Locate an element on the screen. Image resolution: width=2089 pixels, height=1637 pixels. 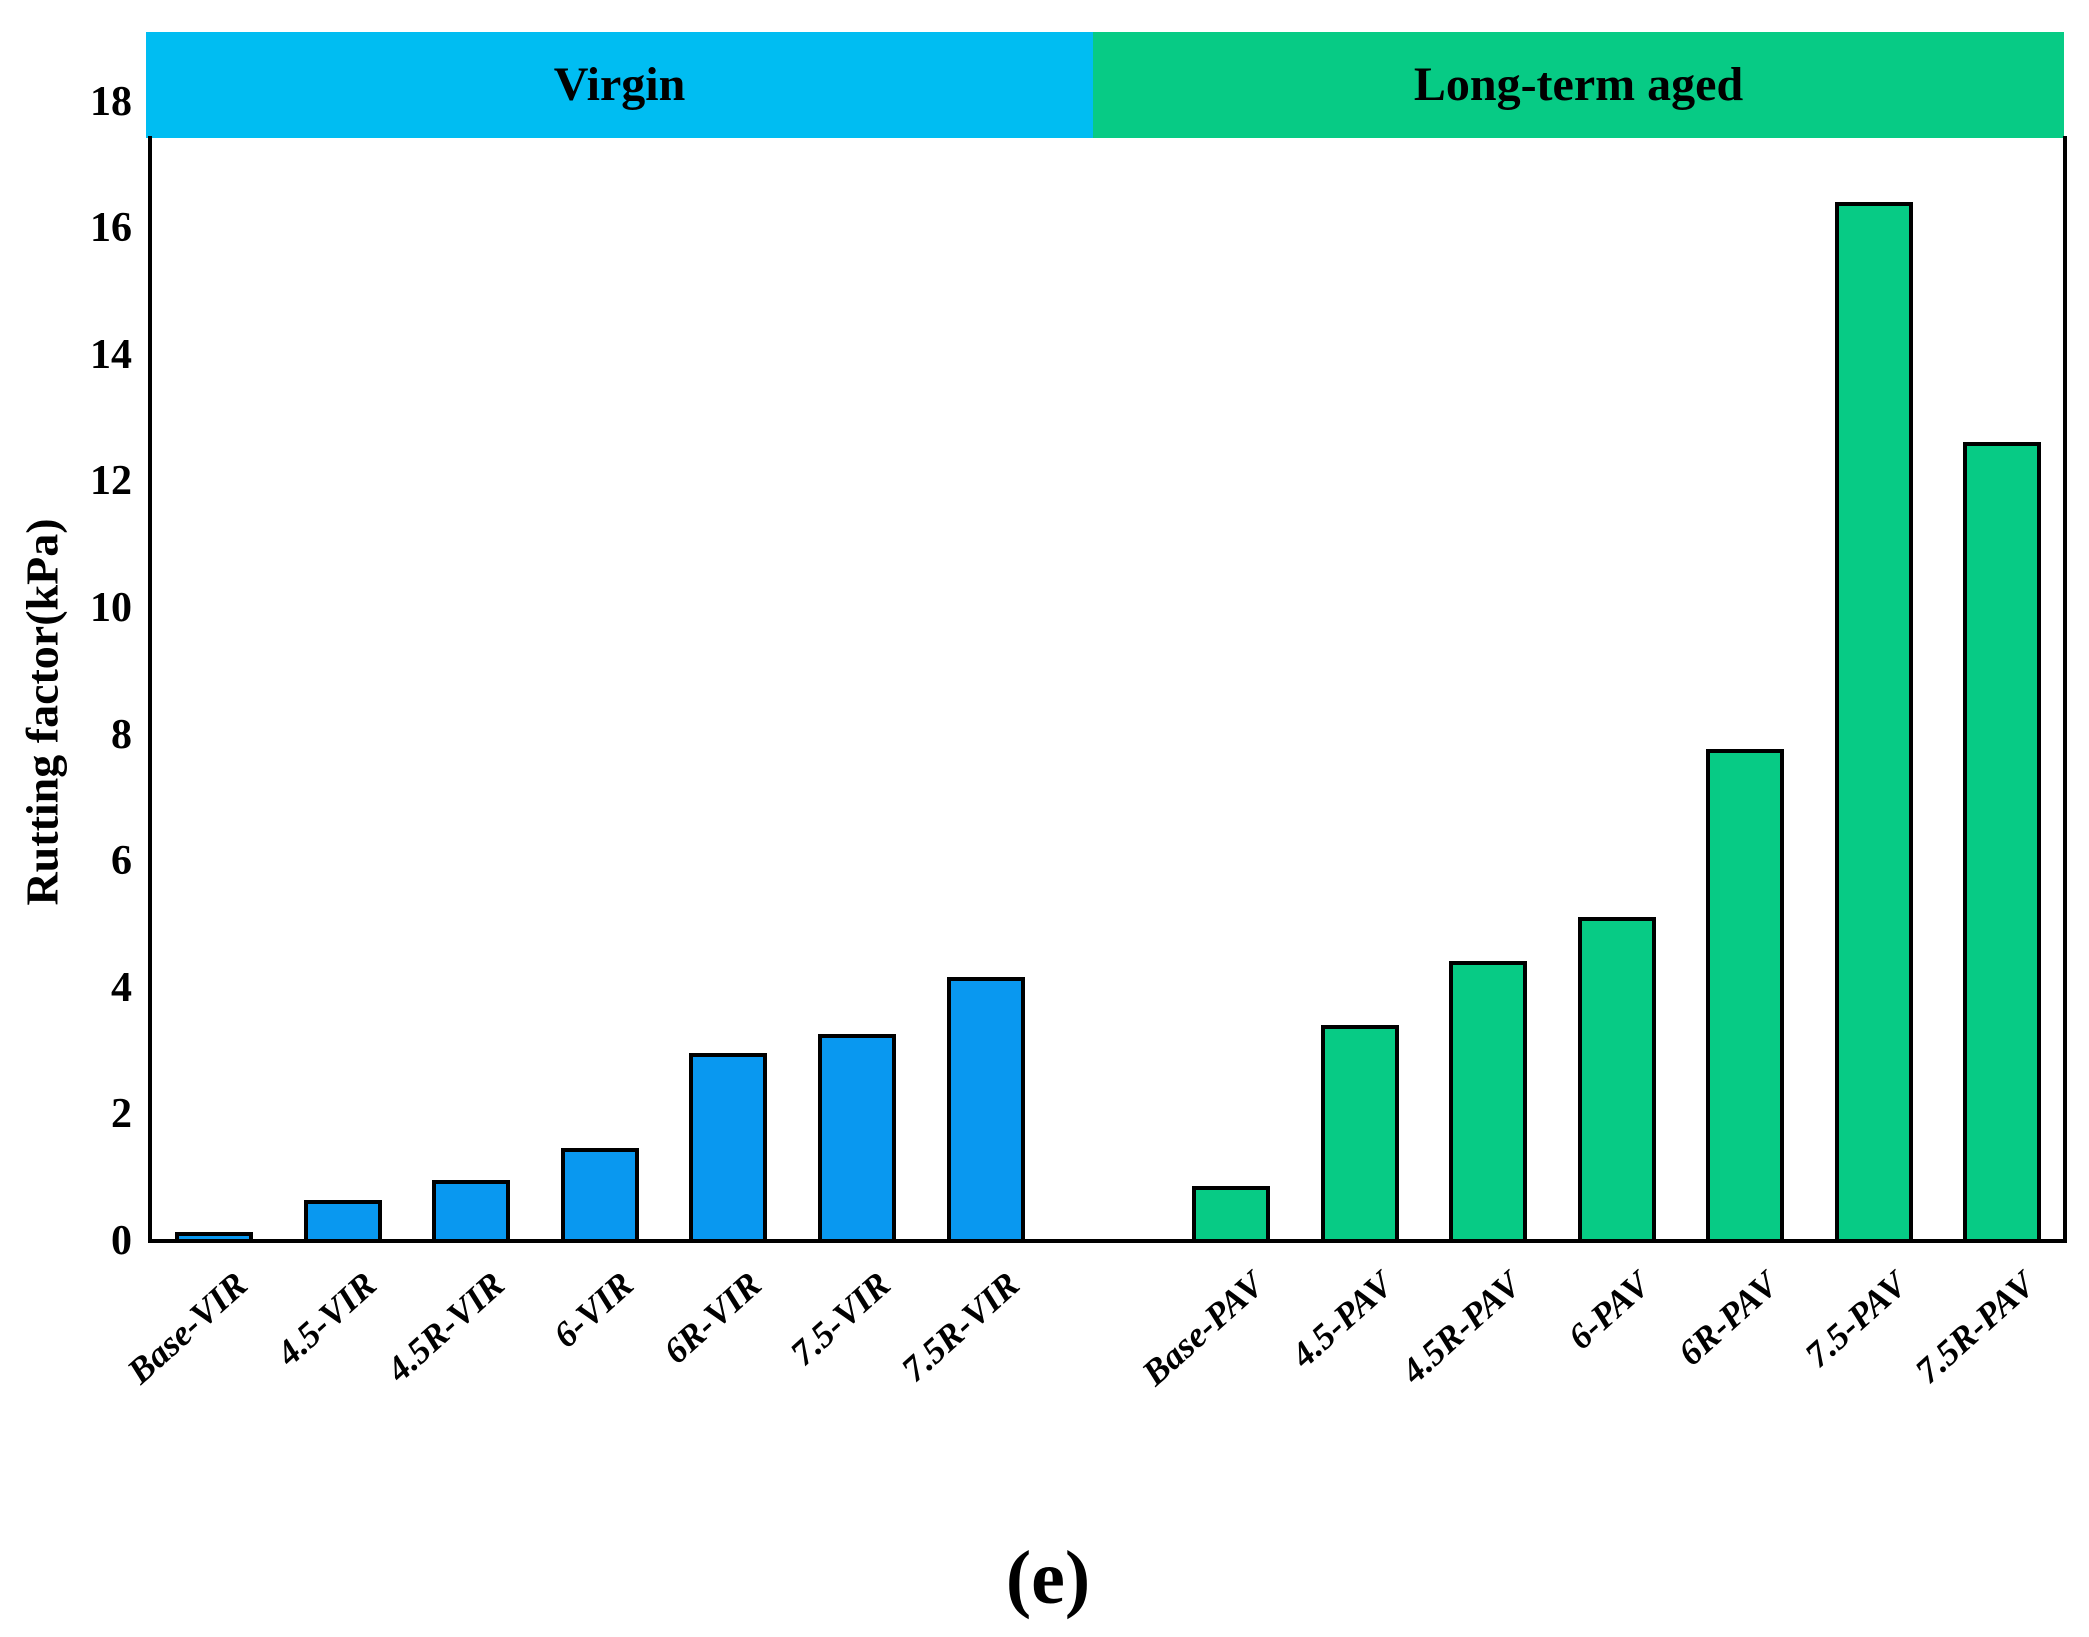
x-tick-label-4.5R-VIR: 4.5R-VIR is located at coordinates (445, 1327).